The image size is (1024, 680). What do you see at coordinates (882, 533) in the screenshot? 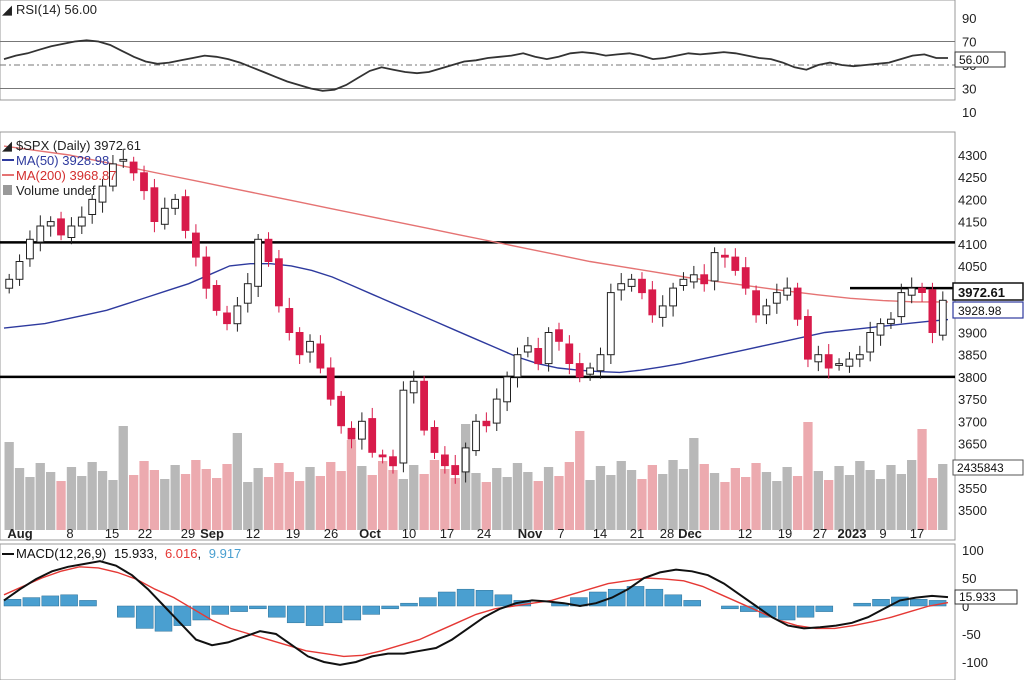
I see `x-axis-label: 9` at bounding box center [882, 533].